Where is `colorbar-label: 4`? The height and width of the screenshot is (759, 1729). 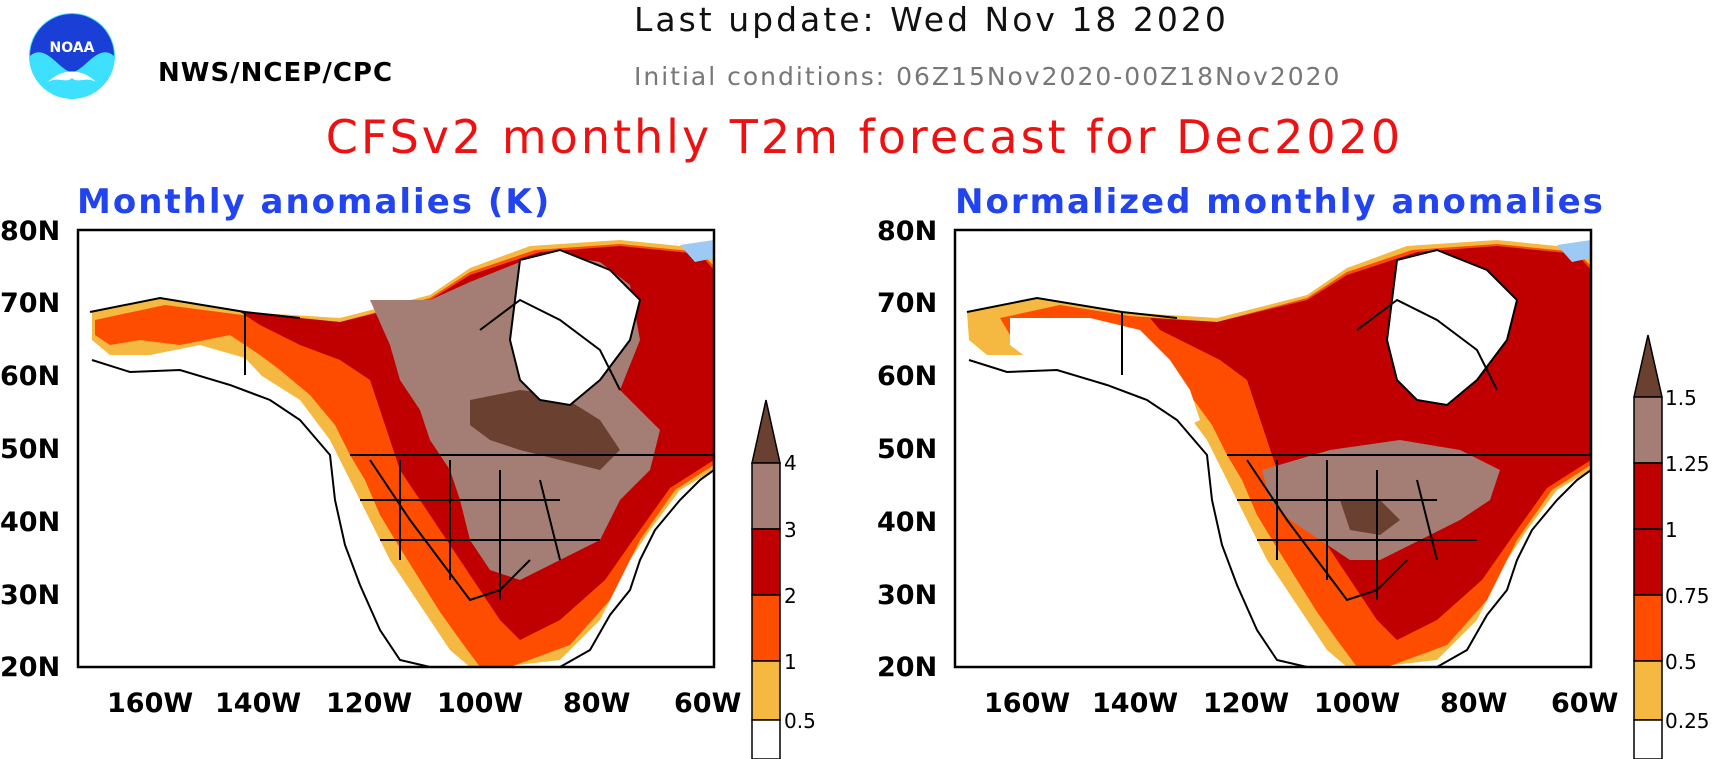
colorbar-label: 4 is located at coordinates (790, 463).